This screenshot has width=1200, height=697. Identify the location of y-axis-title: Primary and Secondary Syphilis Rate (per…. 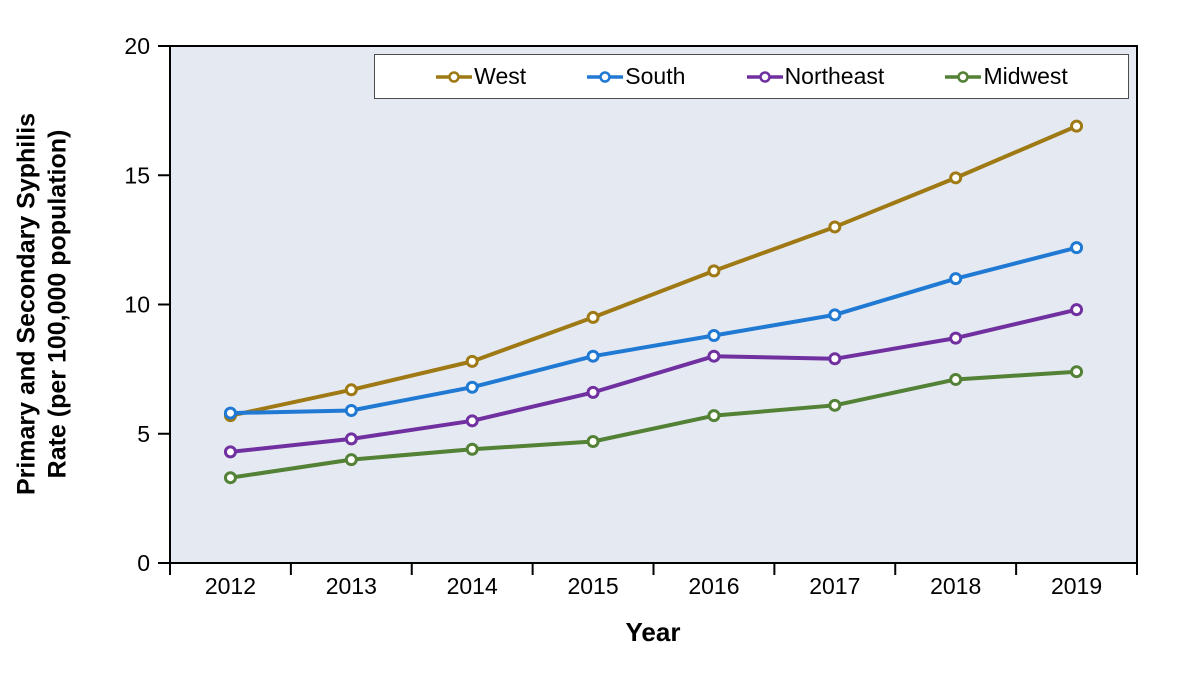
(42, 304).